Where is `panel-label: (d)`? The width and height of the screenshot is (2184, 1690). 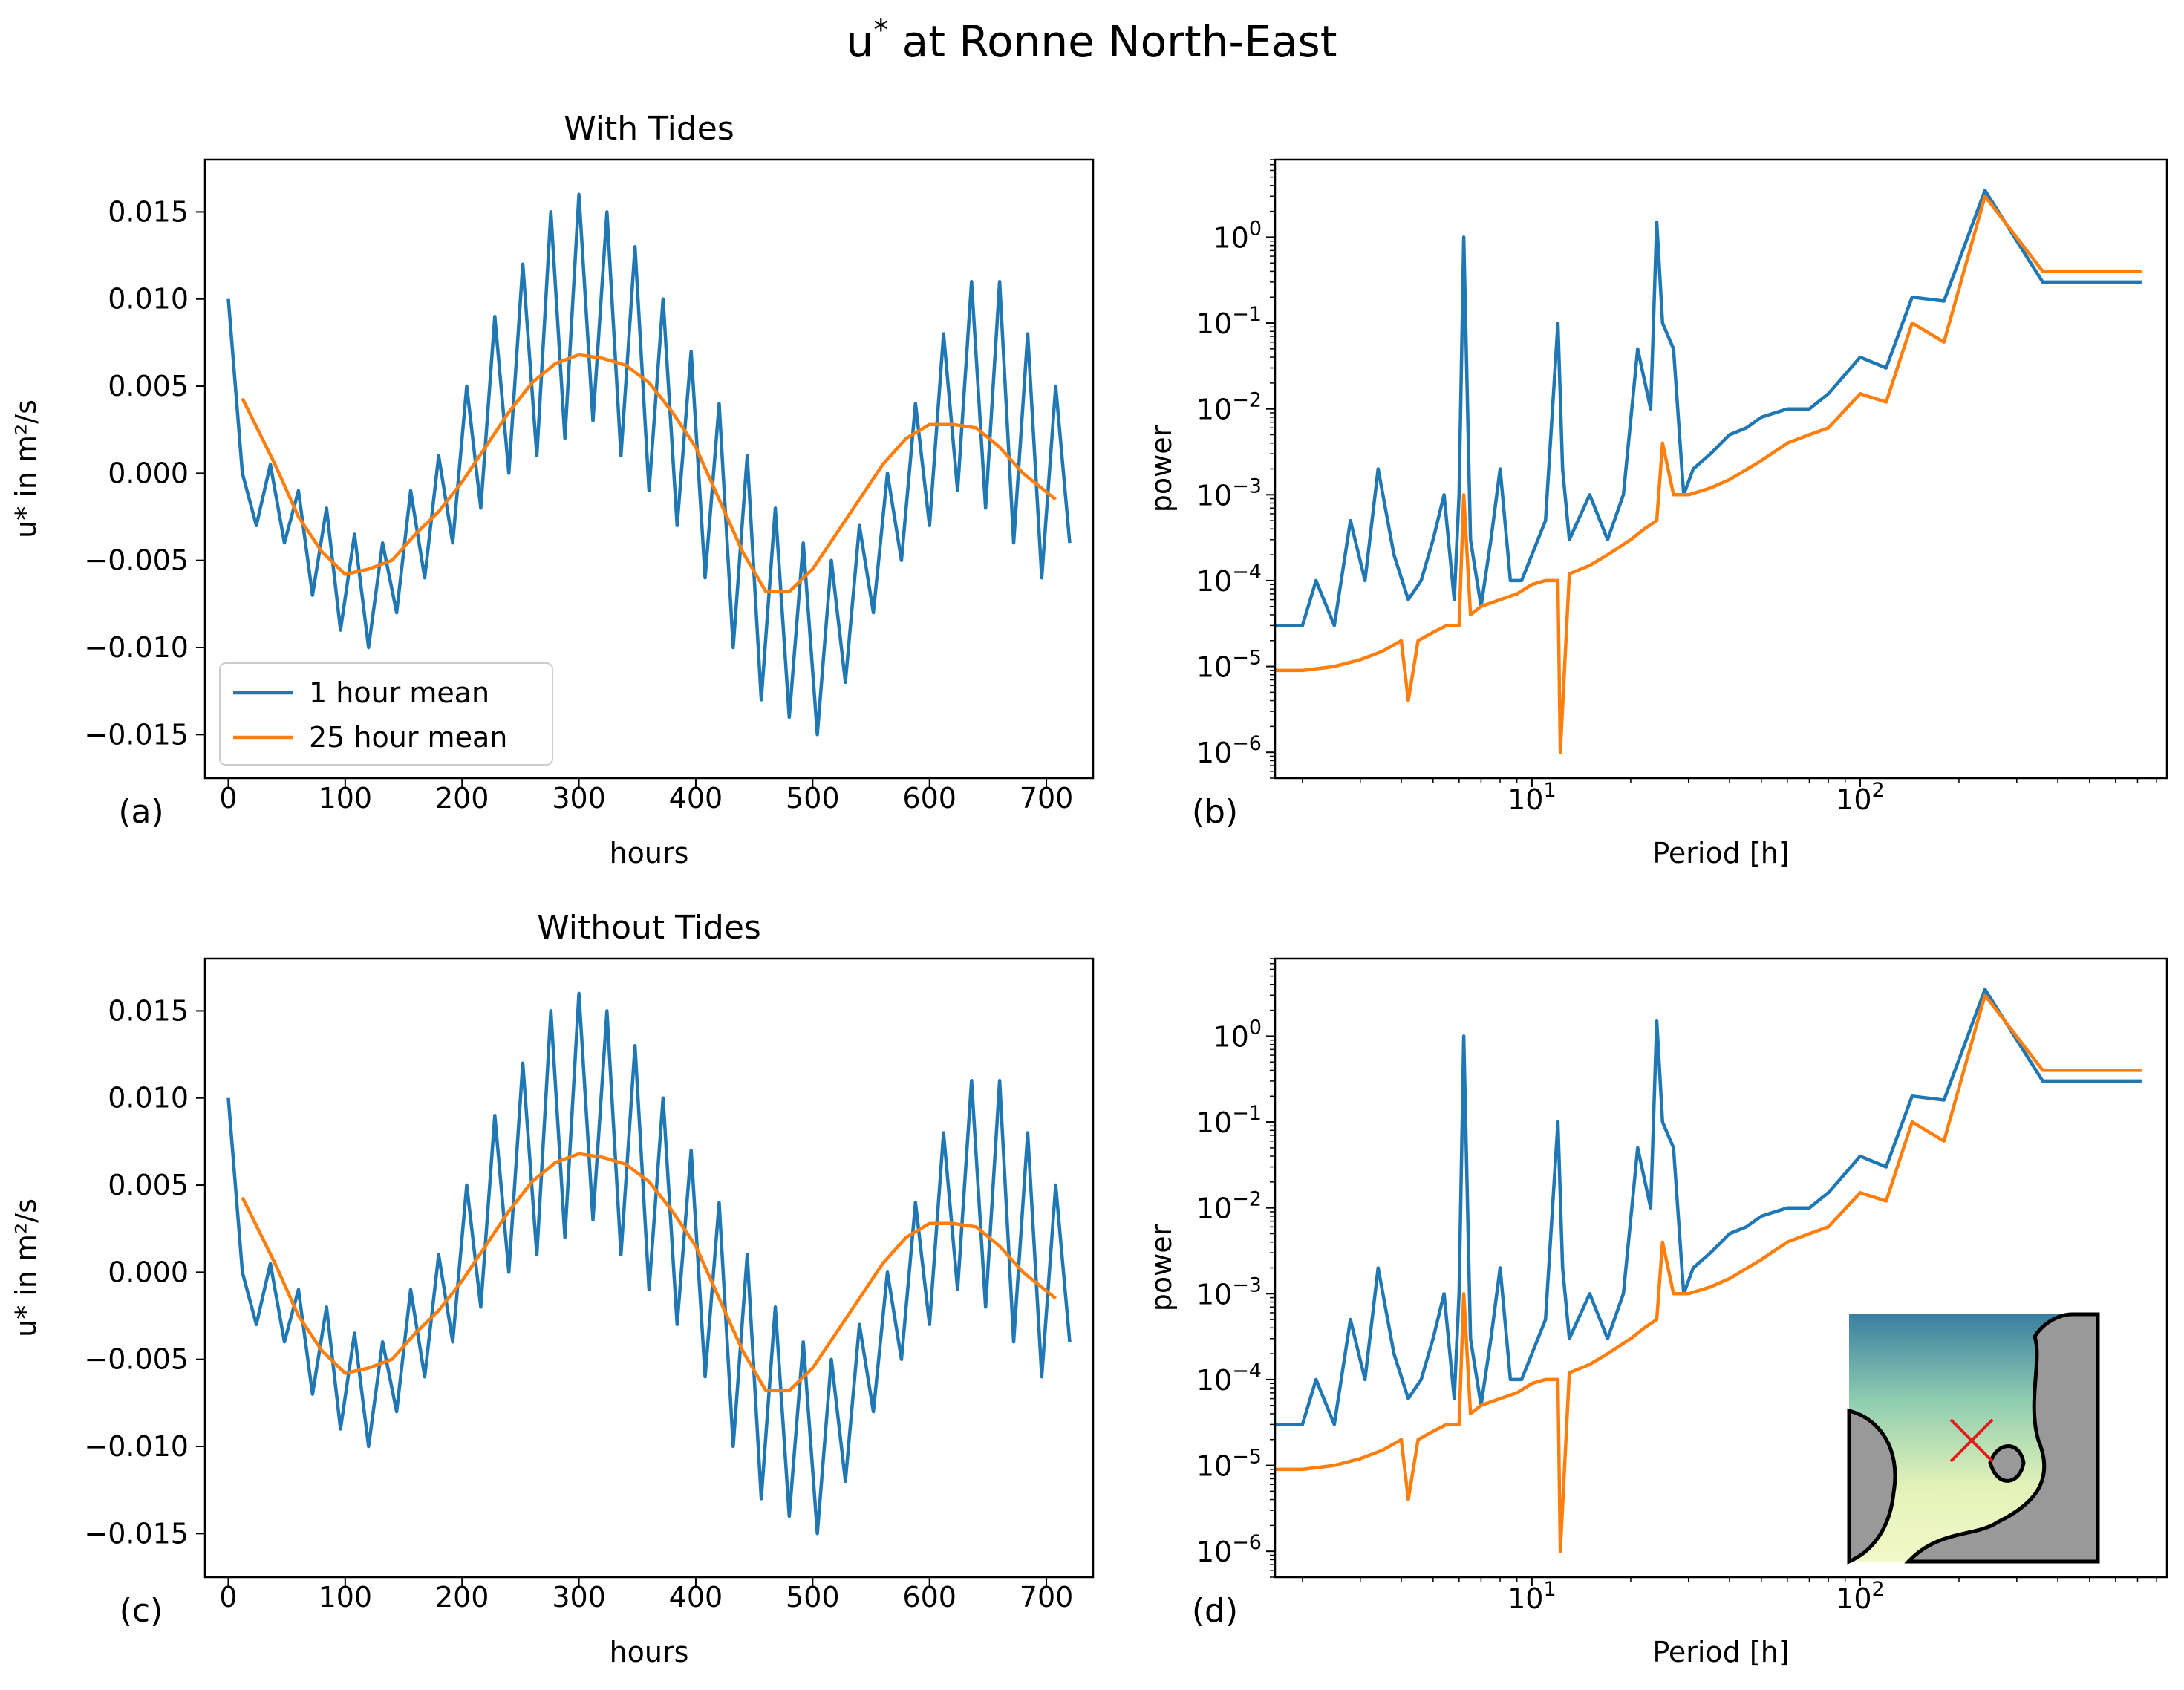 panel-label: (d) is located at coordinates (1215, 1611).